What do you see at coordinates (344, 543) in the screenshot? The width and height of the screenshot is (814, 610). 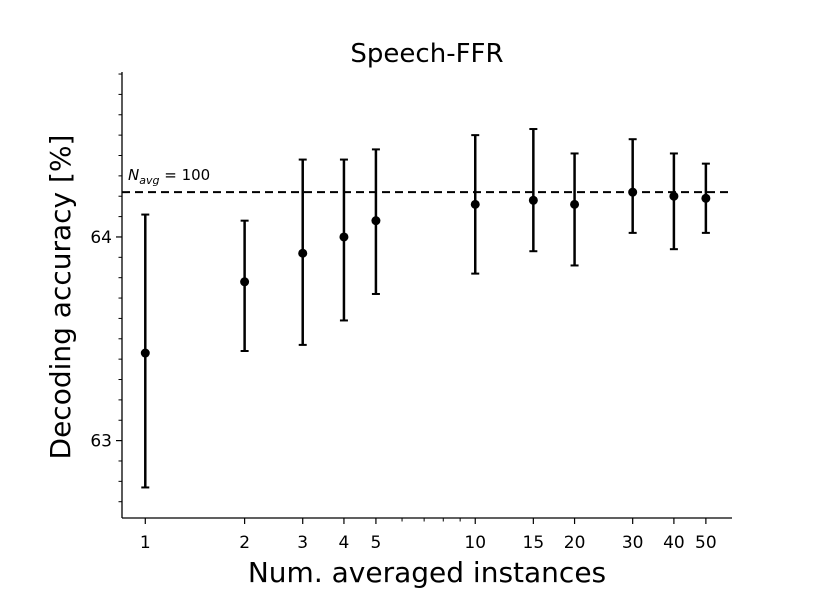 I see `x-tick-label: 4` at bounding box center [344, 543].